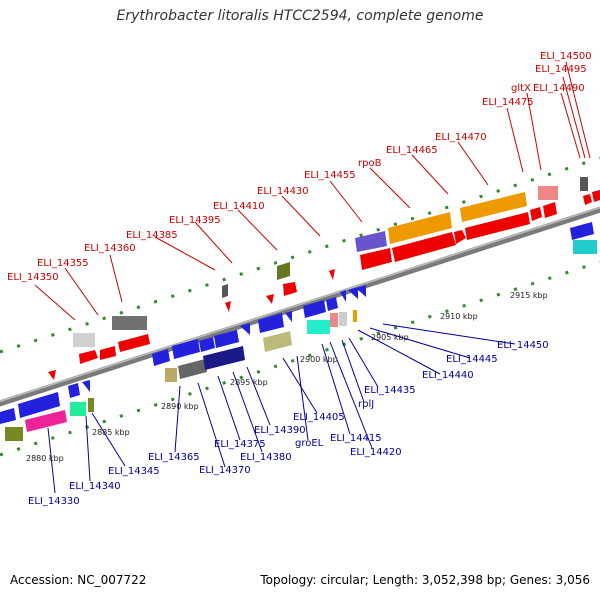  I want to click on gene-label: ELI_14495, so click(561, 69).